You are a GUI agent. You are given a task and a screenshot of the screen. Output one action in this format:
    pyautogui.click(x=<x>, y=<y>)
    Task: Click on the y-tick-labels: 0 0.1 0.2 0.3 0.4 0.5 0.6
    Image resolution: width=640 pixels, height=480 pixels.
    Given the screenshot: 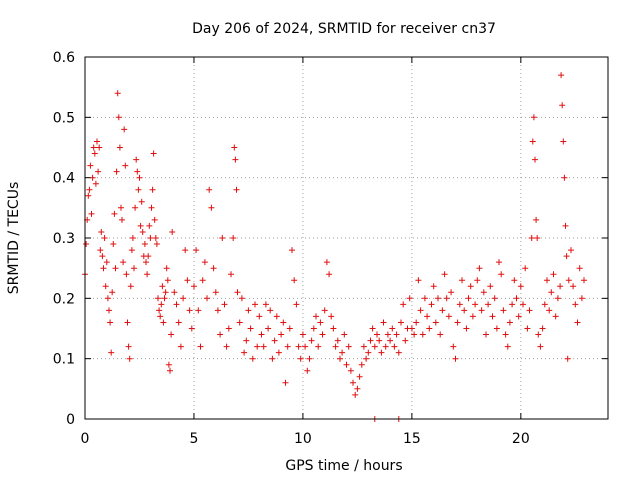 What is the action you would take?
    pyautogui.click(x=64, y=239)
    